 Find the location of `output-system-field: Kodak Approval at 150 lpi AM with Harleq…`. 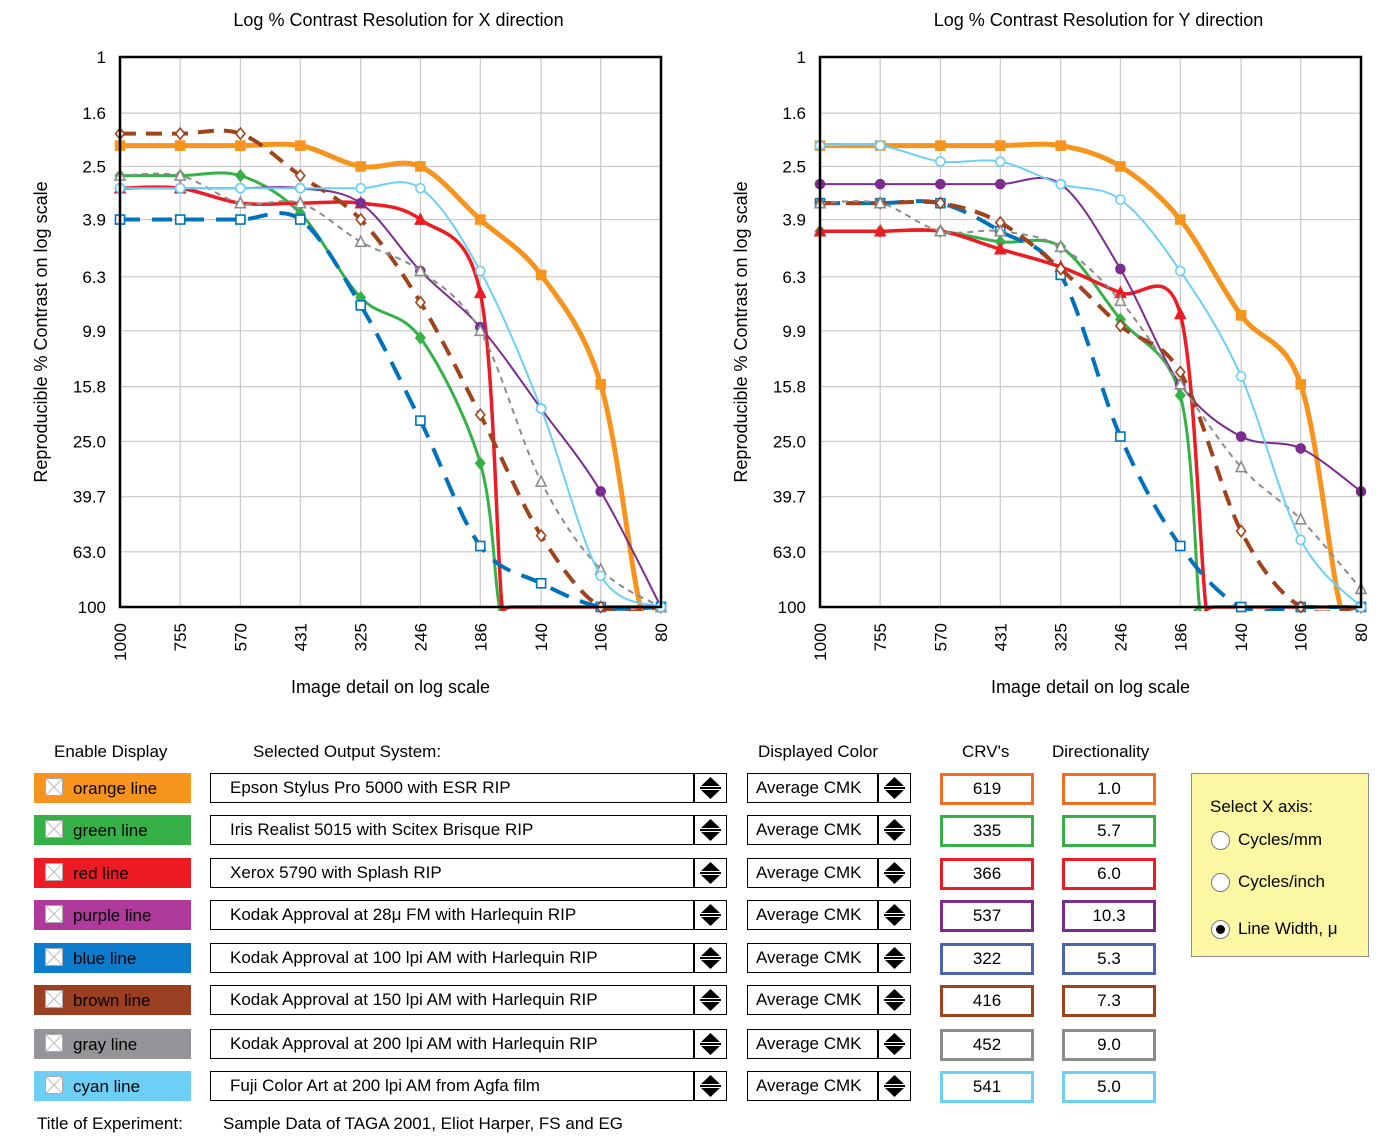

output-system-field: Kodak Approval at 150 lpi AM with Harleq… is located at coordinates (452, 1000).